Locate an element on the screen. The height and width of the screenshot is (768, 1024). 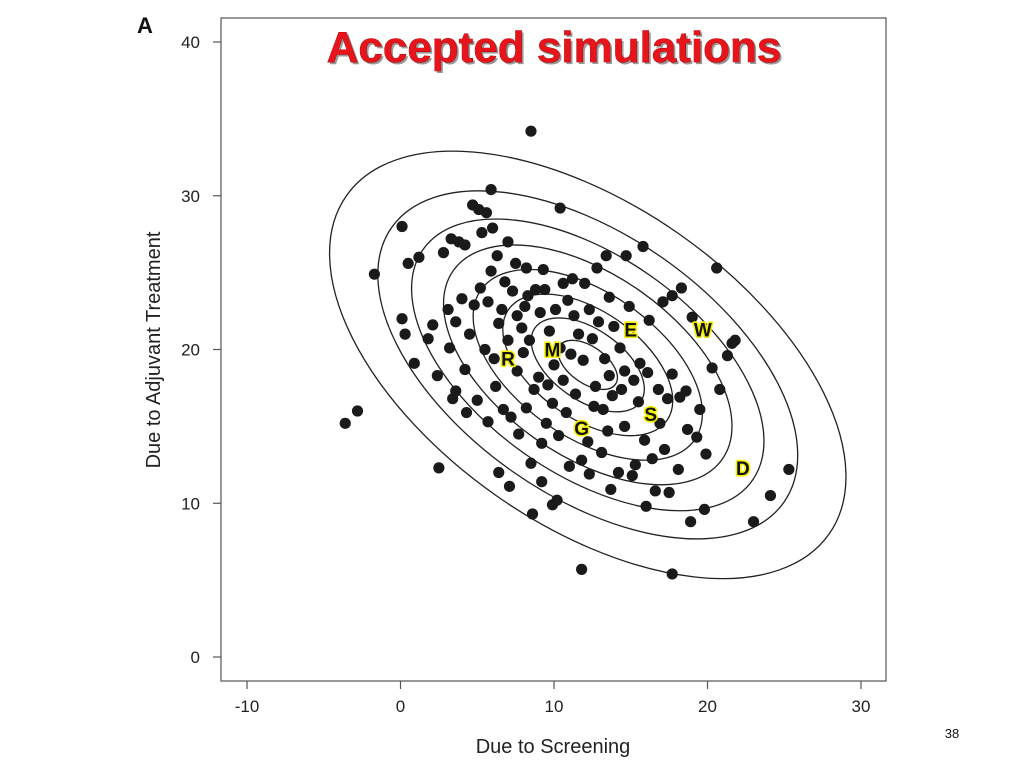
x-tick-label: 10 is located at coordinates (554, 706).